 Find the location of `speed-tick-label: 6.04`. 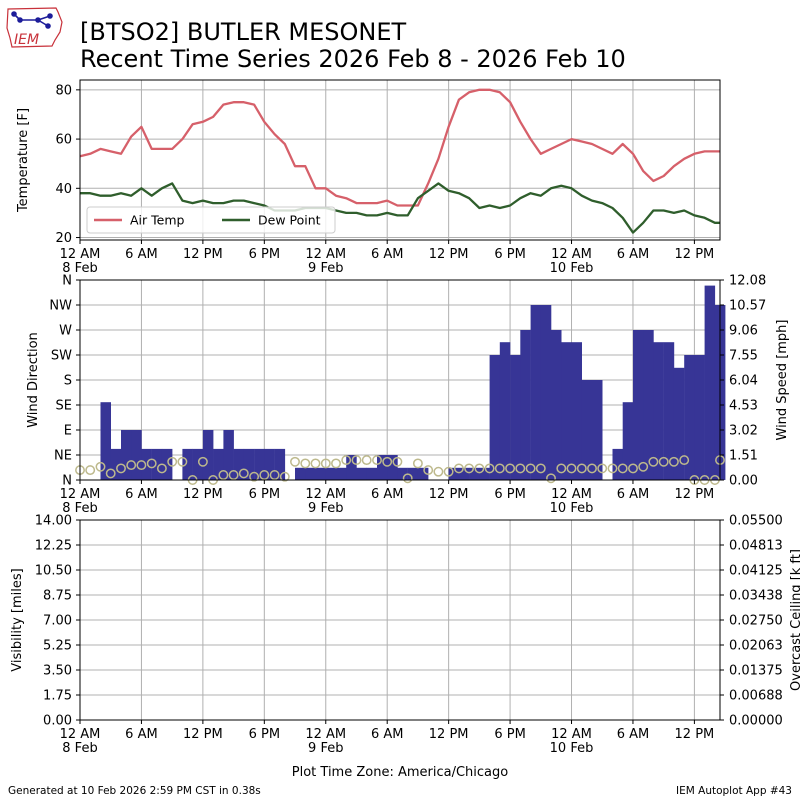

speed-tick-label: 6.04 is located at coordinates (743, 381).